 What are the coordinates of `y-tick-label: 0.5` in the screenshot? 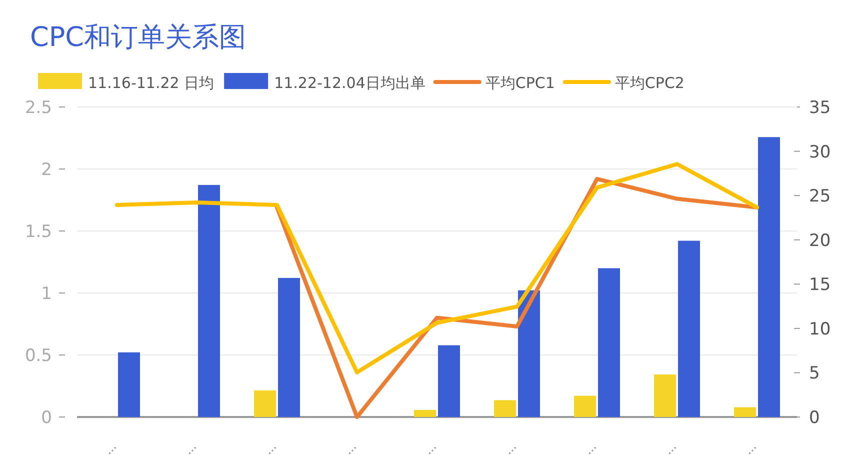 It's located at (38, 356).